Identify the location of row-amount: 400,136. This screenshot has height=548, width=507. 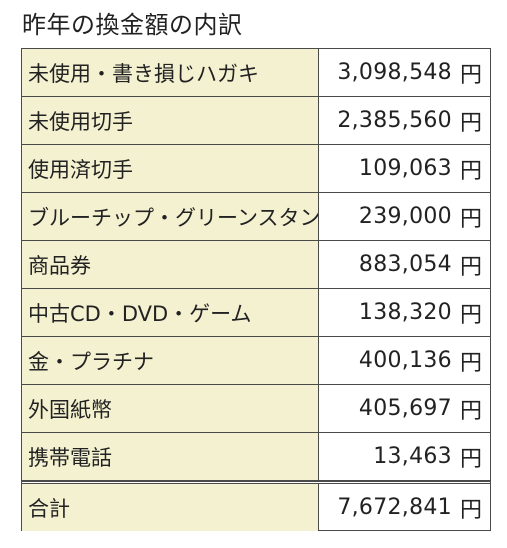
(405, 360).